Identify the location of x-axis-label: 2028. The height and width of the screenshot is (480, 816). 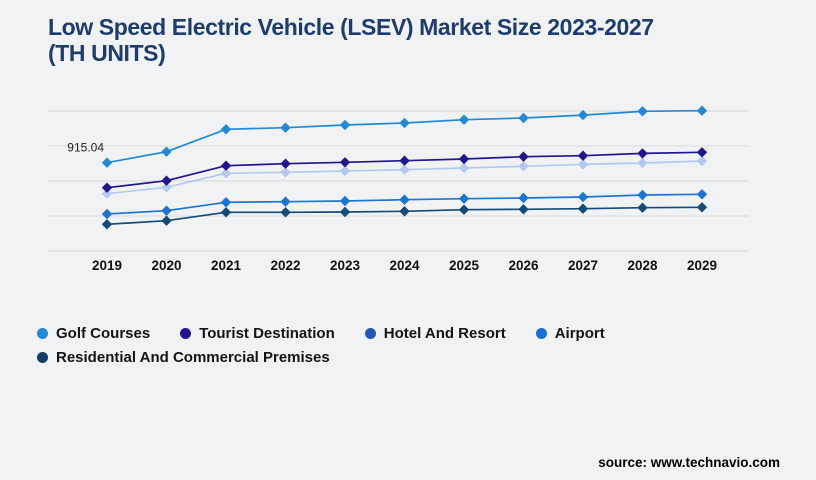
(642, 265).